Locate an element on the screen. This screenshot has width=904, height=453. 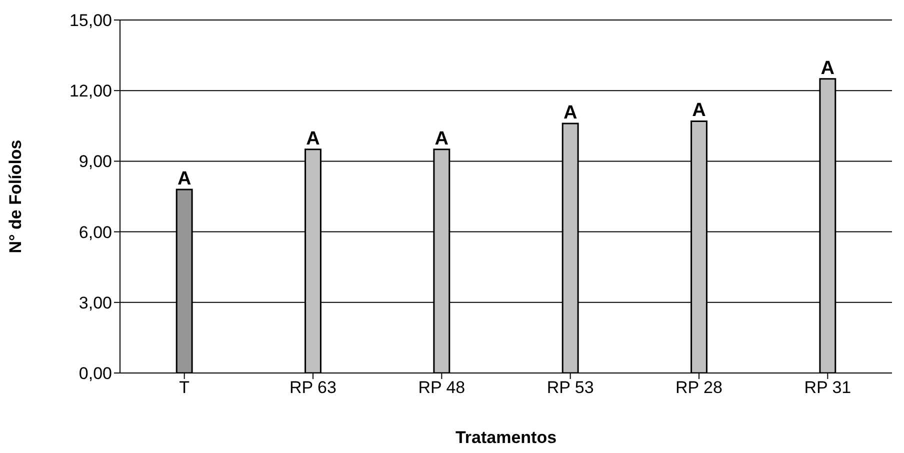
y-tick-label: 12,00 is located at coordinates (90, 91).